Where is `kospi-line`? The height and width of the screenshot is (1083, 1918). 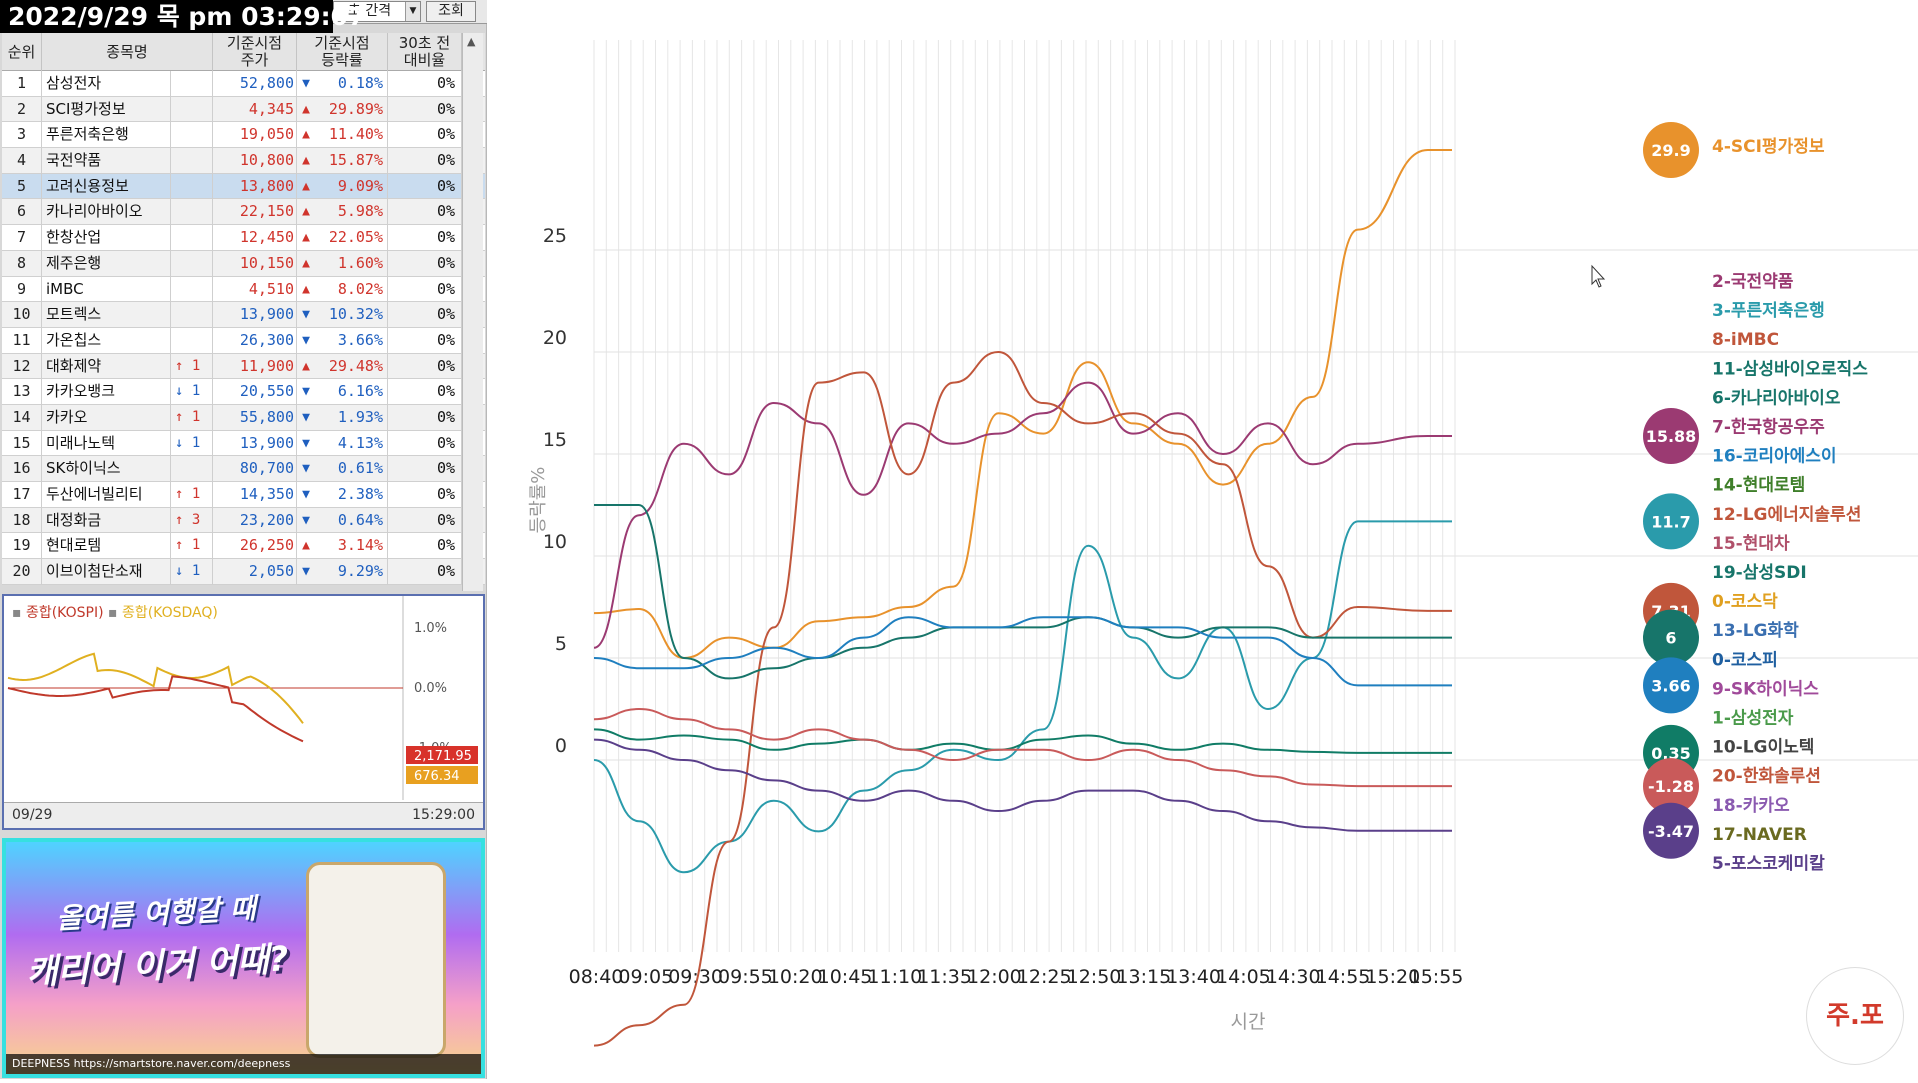 kospi-line is located at coordinates (155, 709).